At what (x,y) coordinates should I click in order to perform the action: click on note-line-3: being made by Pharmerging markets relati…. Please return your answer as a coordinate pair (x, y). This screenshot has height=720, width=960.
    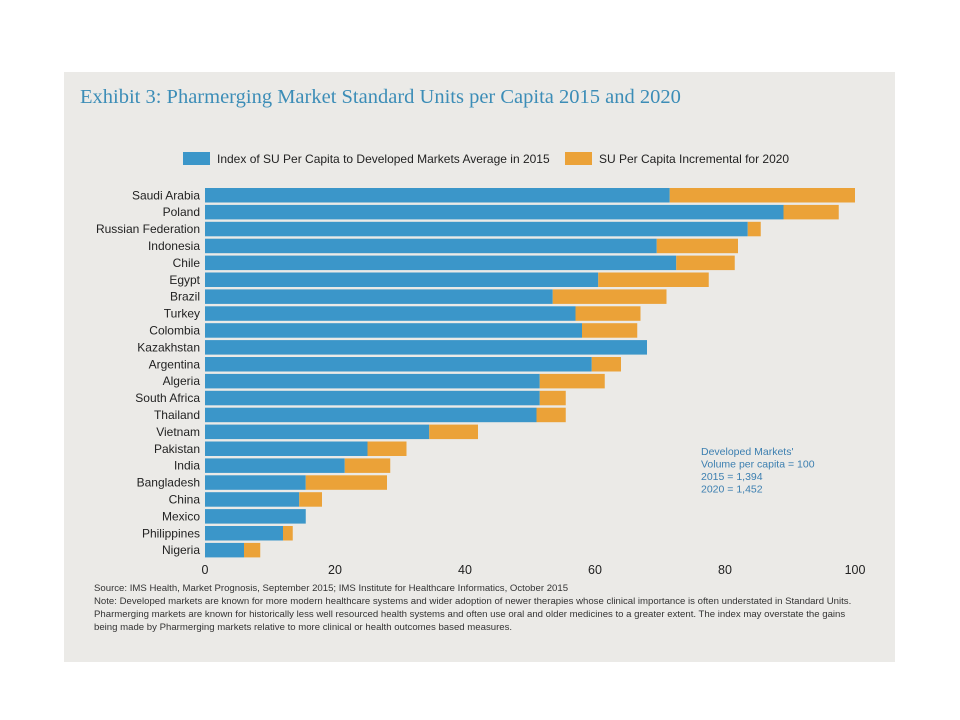
    Looking at the image, I should click on (303, 627).